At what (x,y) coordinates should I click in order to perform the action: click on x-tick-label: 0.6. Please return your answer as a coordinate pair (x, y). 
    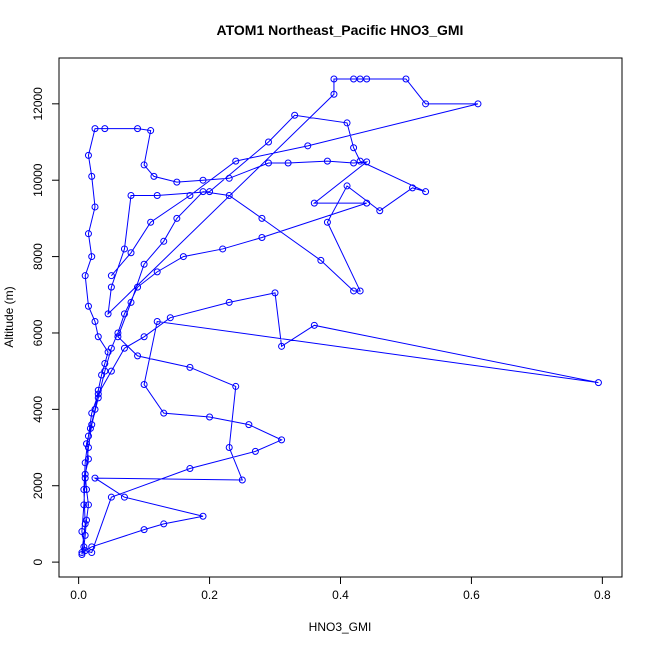
    Looking at the image, I should click on (471, 595).